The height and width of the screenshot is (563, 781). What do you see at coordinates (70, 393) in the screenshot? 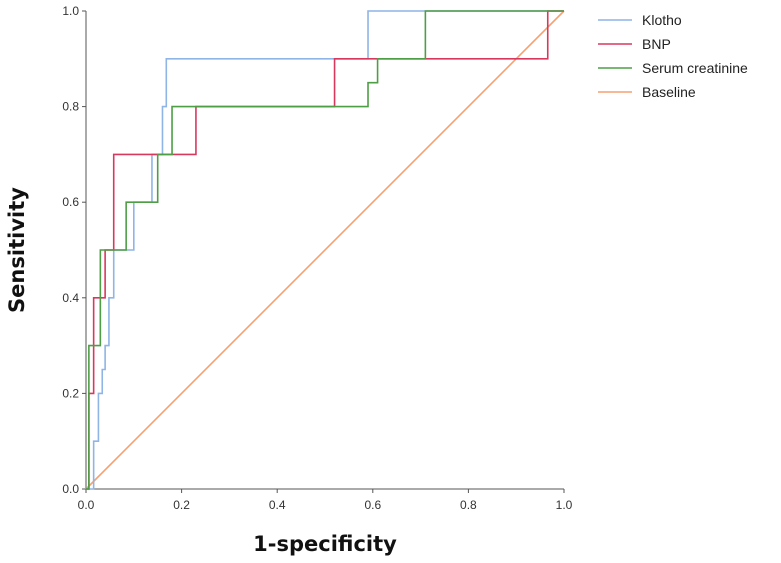
I see `y-tick-label: 0.2` at bounding box center [70, 393].